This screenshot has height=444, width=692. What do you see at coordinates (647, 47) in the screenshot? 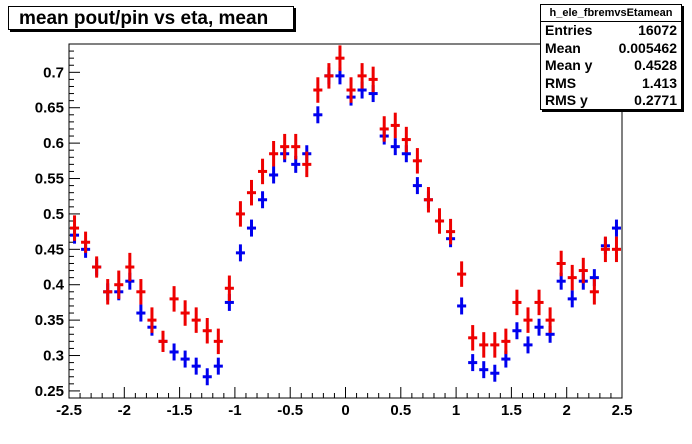
I see `stats-value: 0.005462` at bounding box center [647, 47].